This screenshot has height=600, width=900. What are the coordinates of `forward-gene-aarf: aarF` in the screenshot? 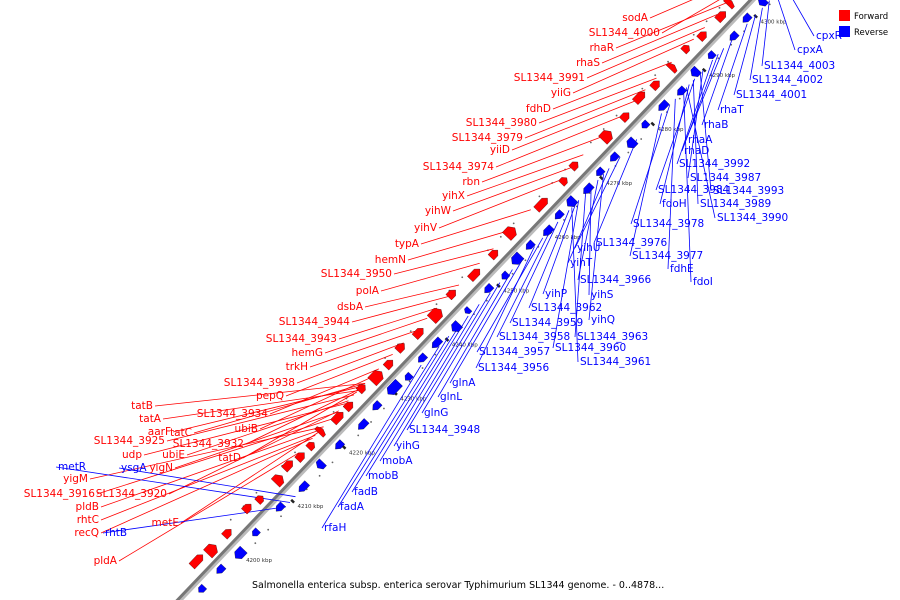 It's located at (159, 432).